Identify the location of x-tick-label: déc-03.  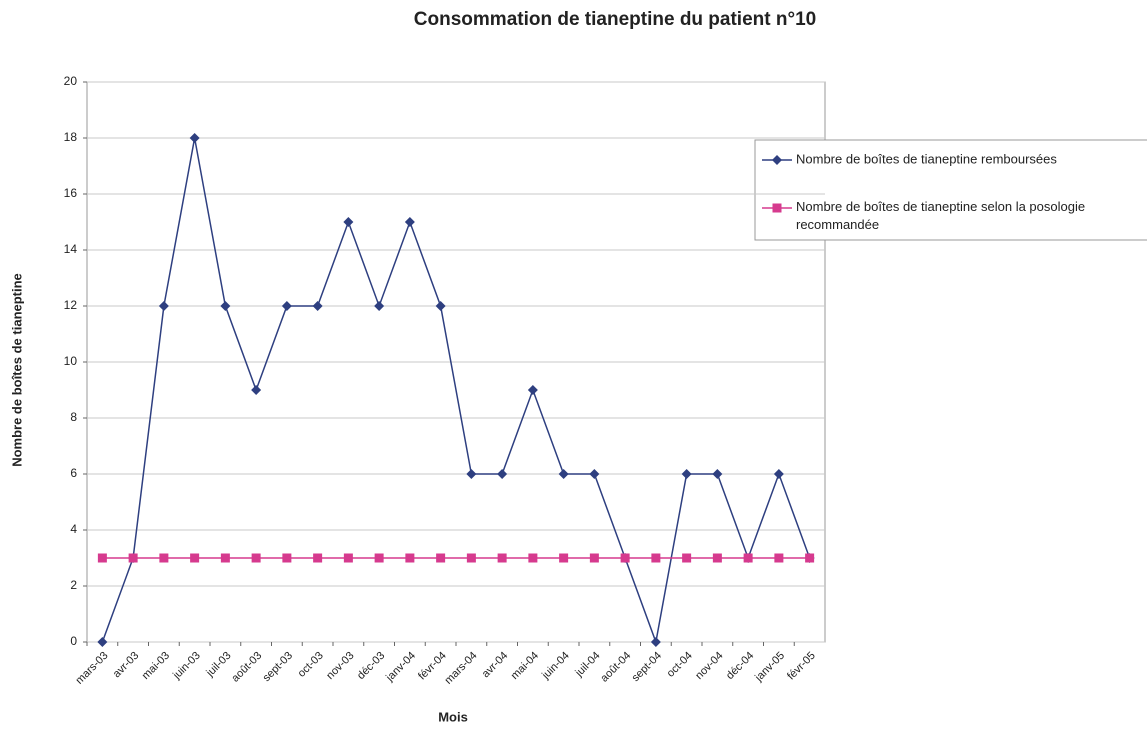
(371, 666).